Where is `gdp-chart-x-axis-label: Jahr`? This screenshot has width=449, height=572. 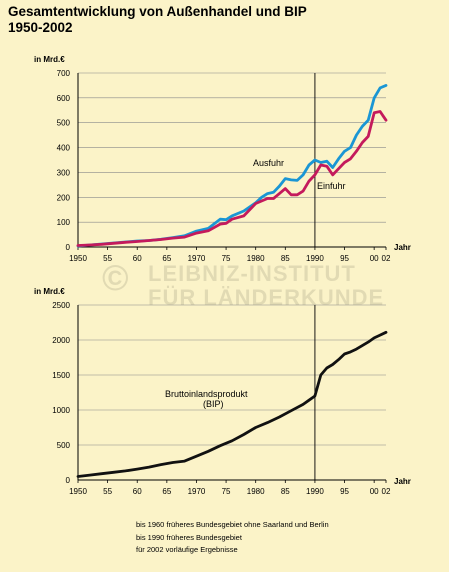
gdp-chart-x-axis-label: Jahr is located at coordinates (402, 481).